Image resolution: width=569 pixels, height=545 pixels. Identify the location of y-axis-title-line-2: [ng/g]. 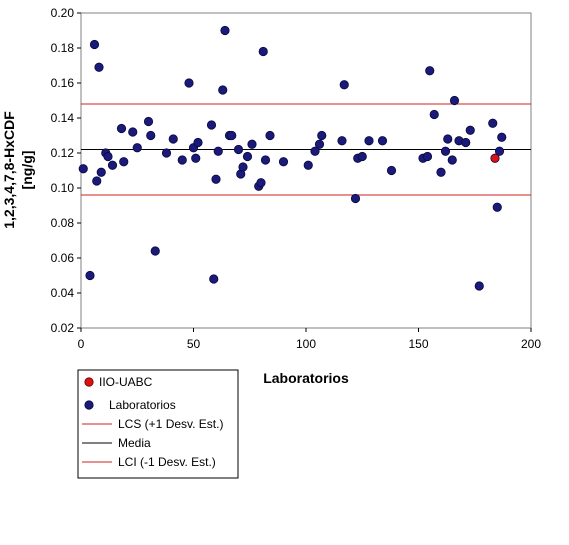
(27, 170).